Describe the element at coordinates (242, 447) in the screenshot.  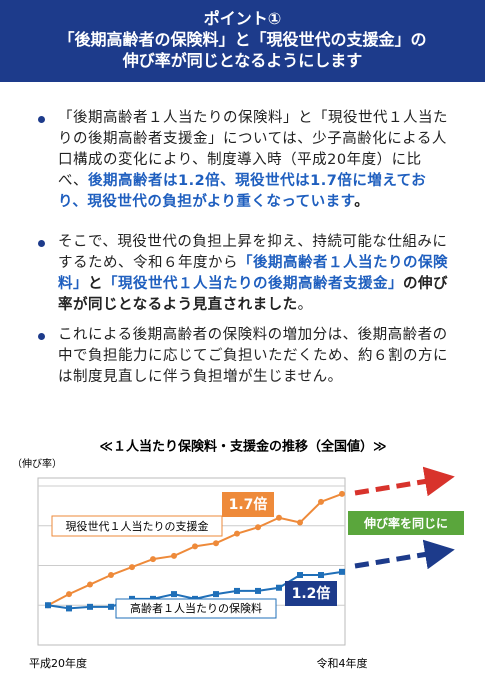
I see `chart-title: ≪１人当たり保険料・支援金の推移（全国値）≫` at that location.